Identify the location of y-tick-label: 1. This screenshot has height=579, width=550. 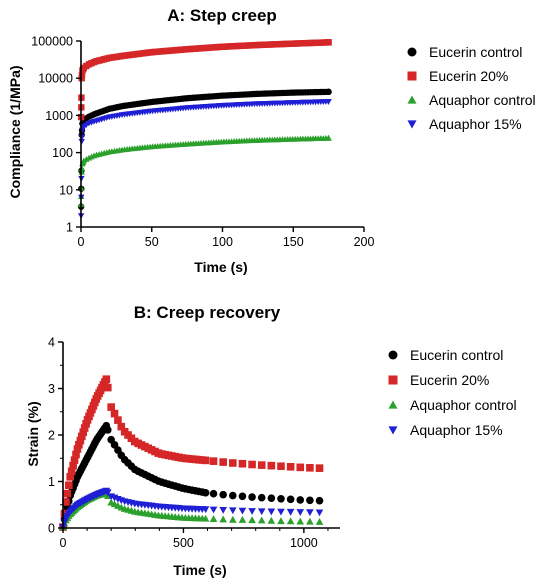
(69, 228).